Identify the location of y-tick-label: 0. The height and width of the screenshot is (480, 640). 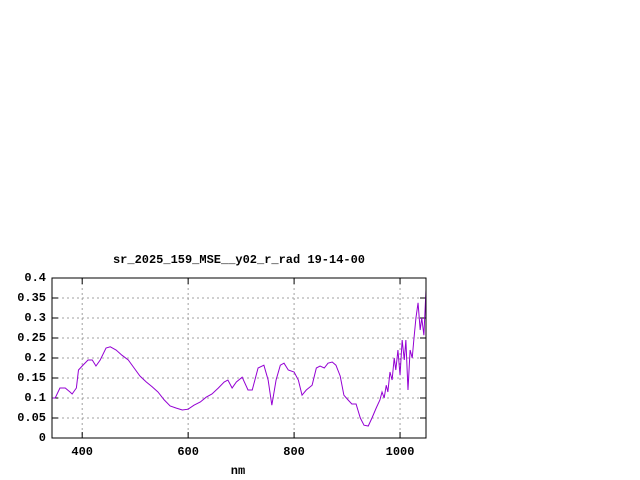
(42, 438).